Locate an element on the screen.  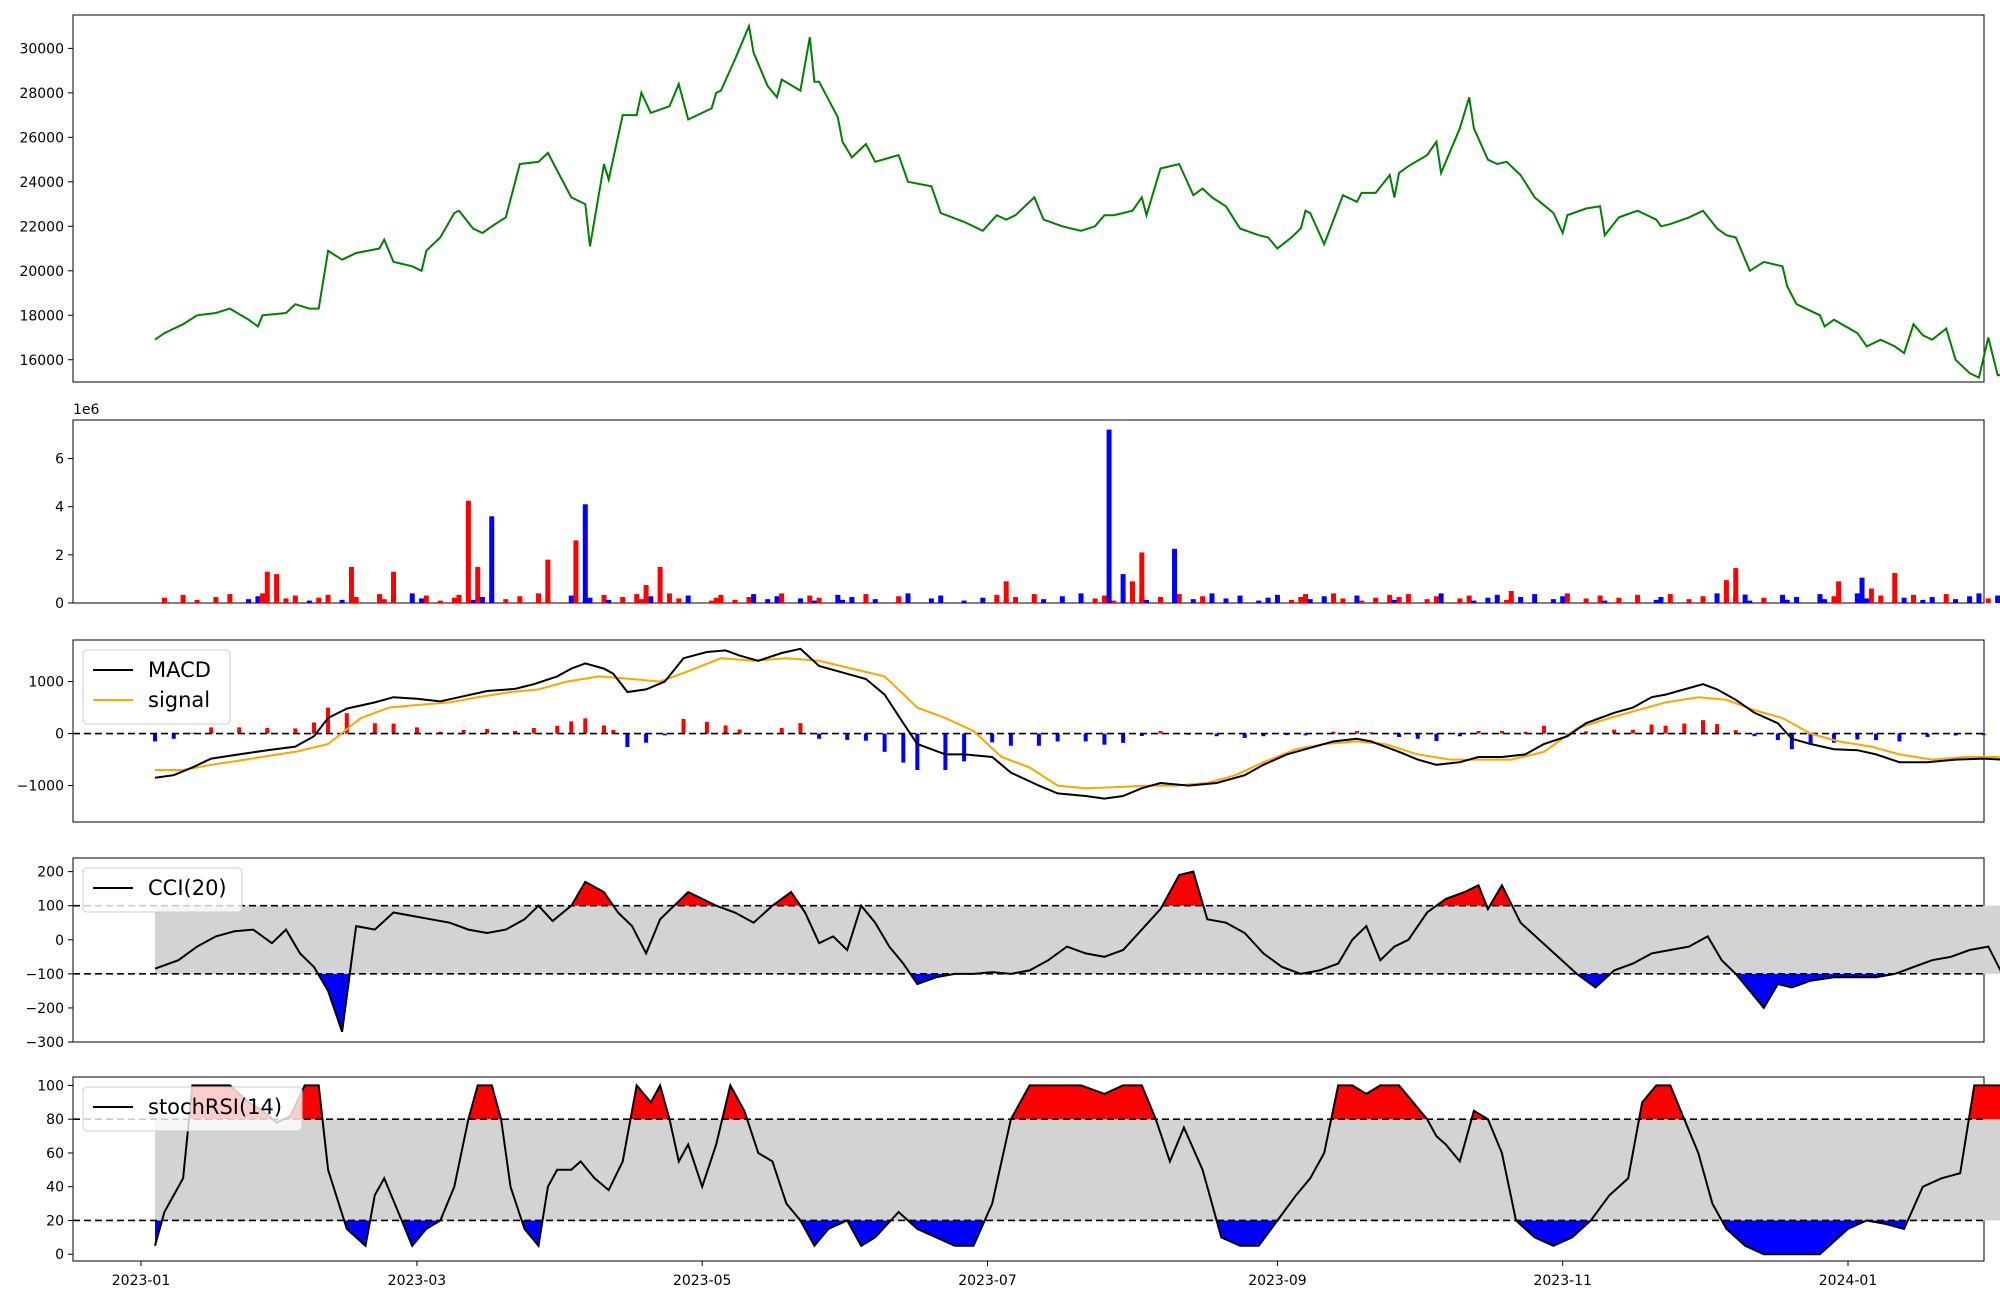
price-ytick-label: 30000 is located at coordinates (41, 49).